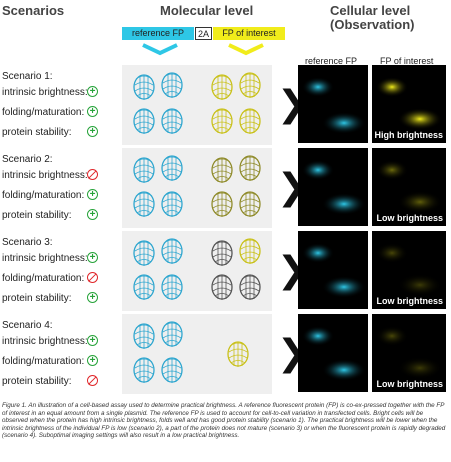 The width and height of the screenshot is (451, 462). Describe the element at coordinates (33, 10) in the screenshot. I see `scenarios-heading: Scenarios` at that location.